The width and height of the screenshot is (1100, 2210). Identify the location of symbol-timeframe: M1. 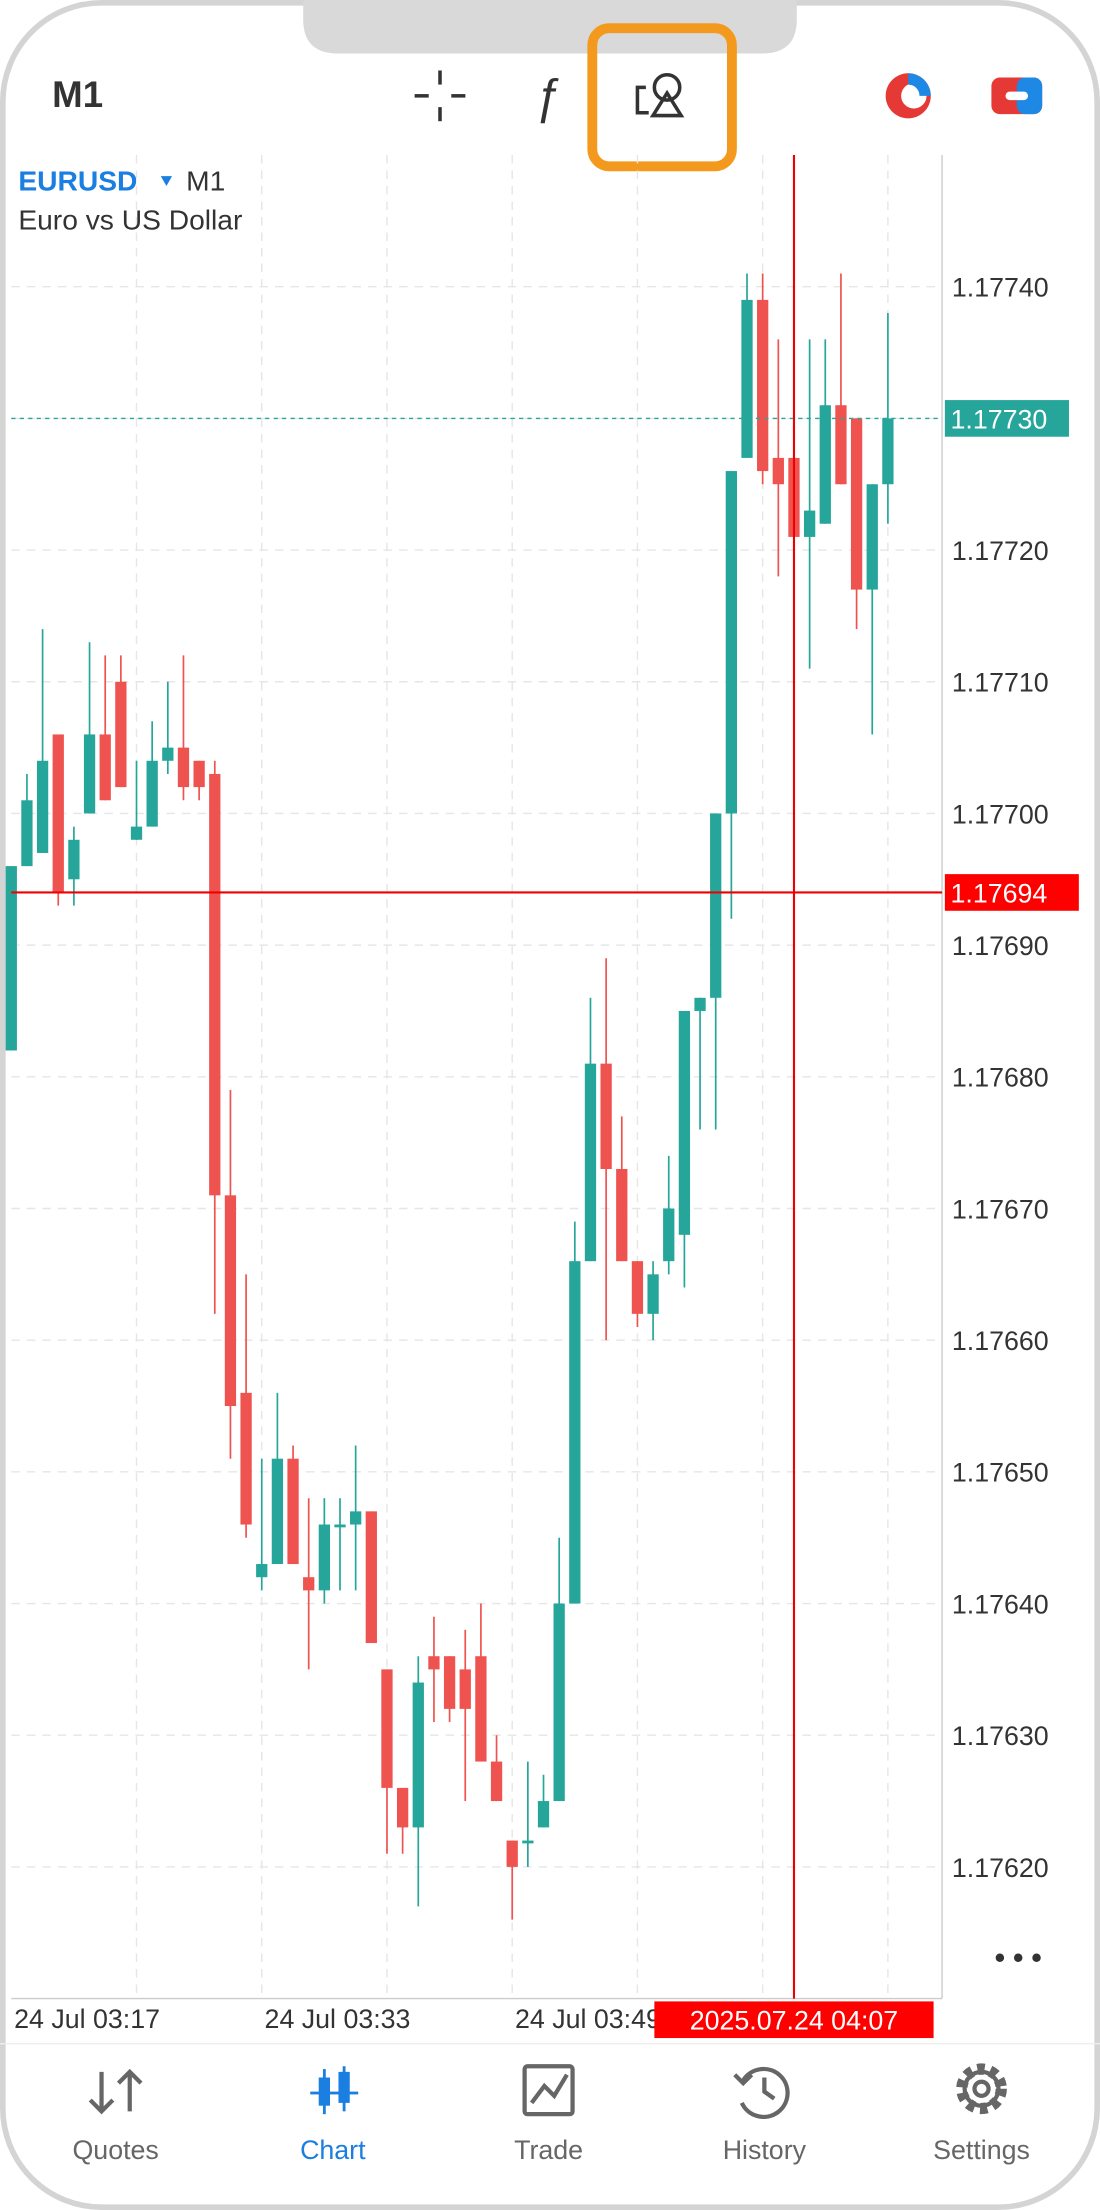
(205, 180).